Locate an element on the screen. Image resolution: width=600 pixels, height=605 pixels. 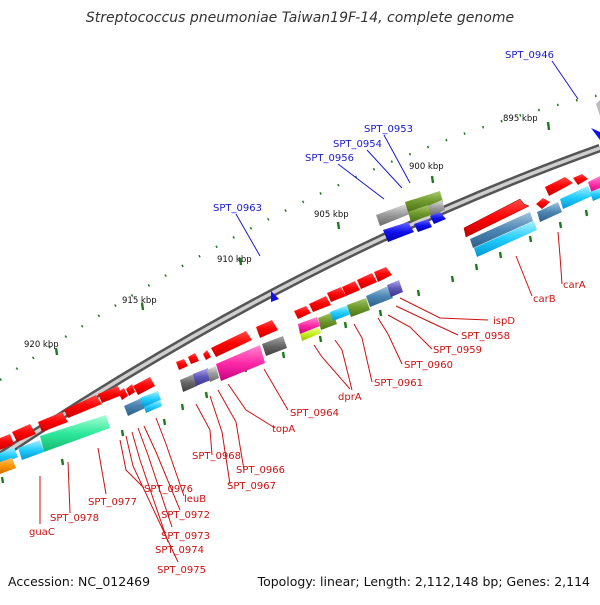
gene-label: SPT_0958 is located at coordinates (485, 336).